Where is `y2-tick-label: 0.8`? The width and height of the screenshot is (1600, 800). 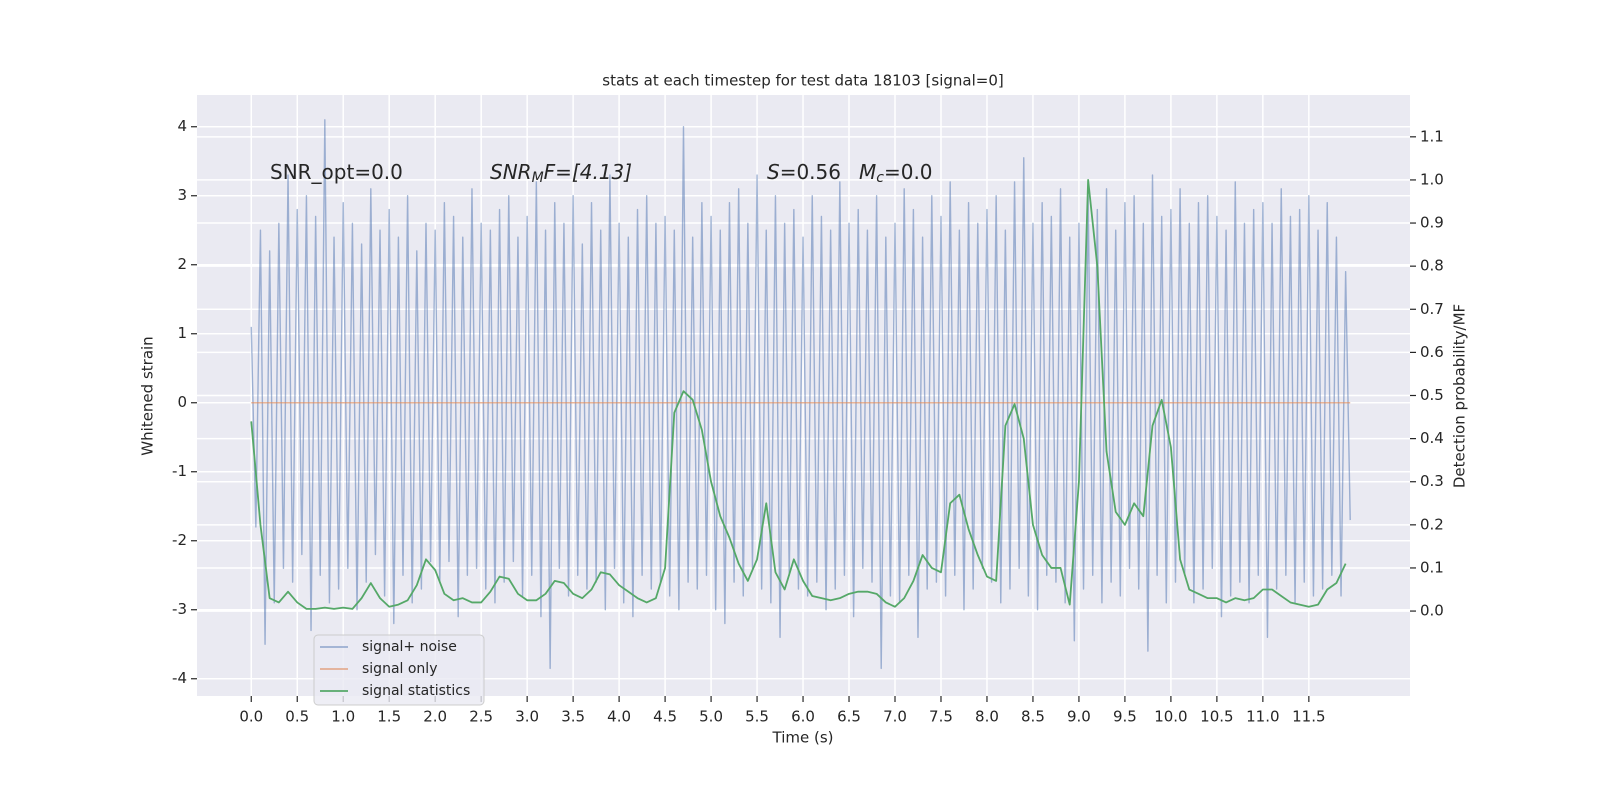
y2-tick-label: 0.8 is located at coordinates (1432, 266).